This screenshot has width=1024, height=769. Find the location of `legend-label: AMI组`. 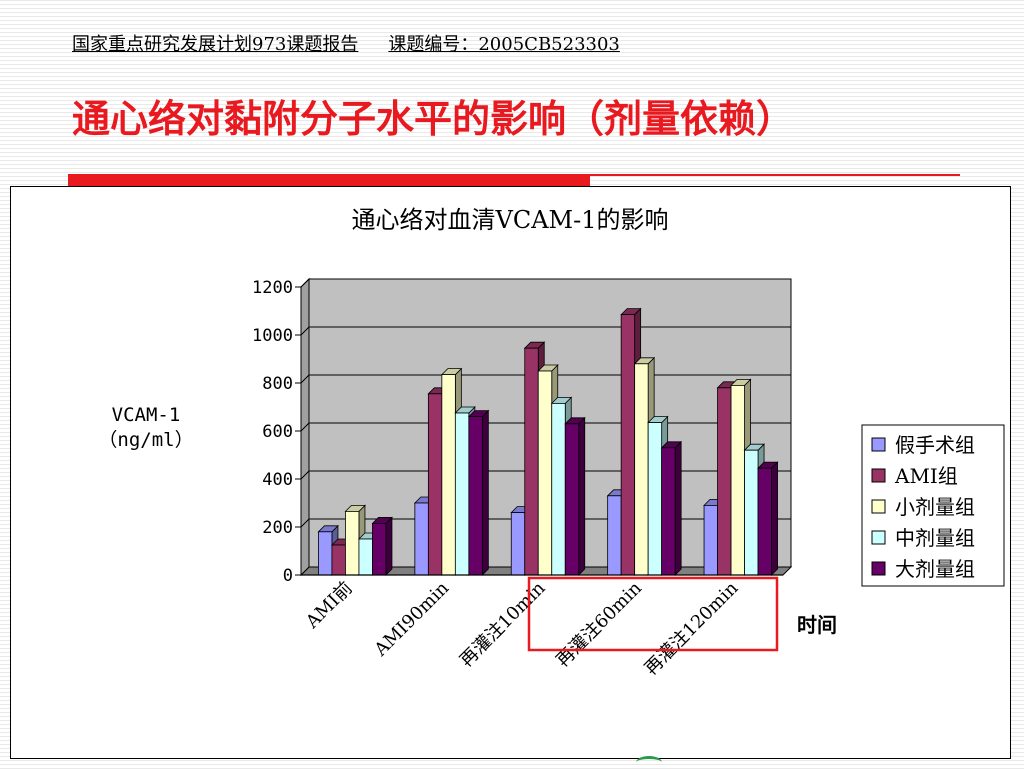

legend-label: AMI组 is located at coordinates (926, 476).